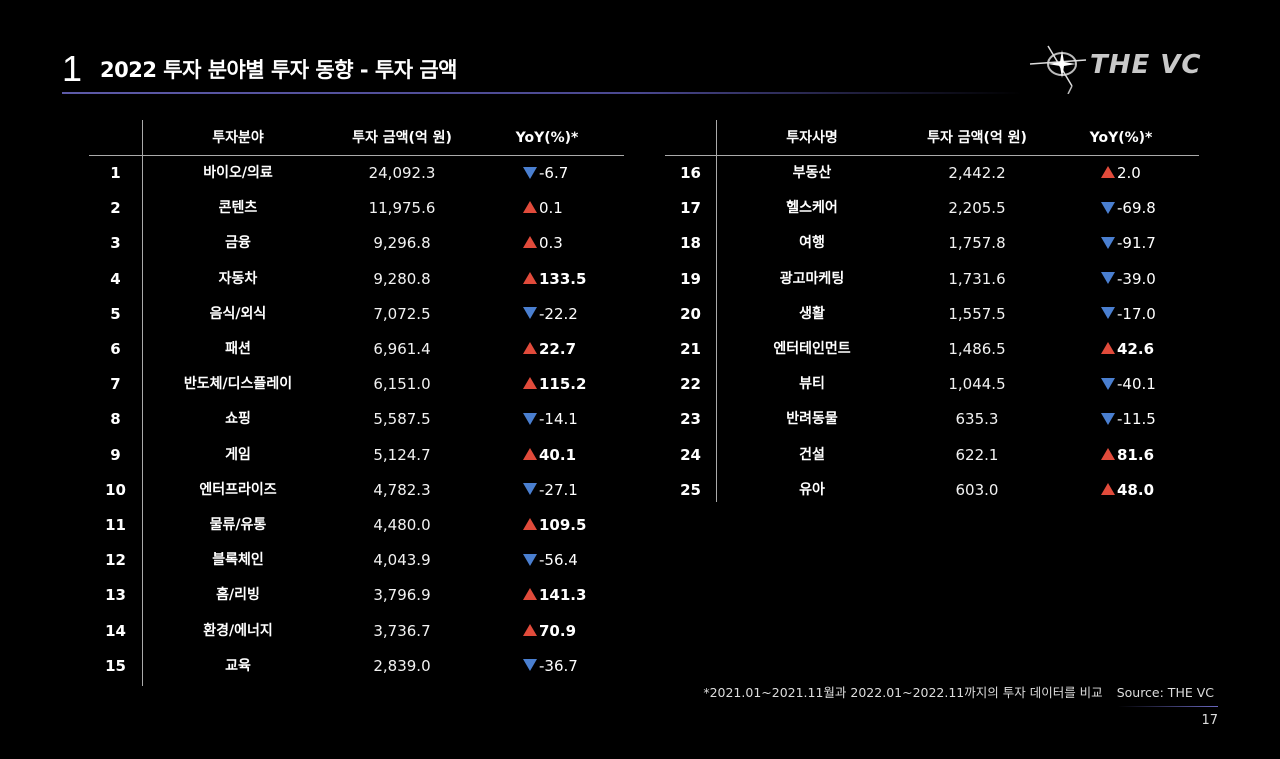 The height and width of the screenshot is (759, 1280). I want to click on table-row: 4 자동차 9,280.8 133.5, so click(356, 279).